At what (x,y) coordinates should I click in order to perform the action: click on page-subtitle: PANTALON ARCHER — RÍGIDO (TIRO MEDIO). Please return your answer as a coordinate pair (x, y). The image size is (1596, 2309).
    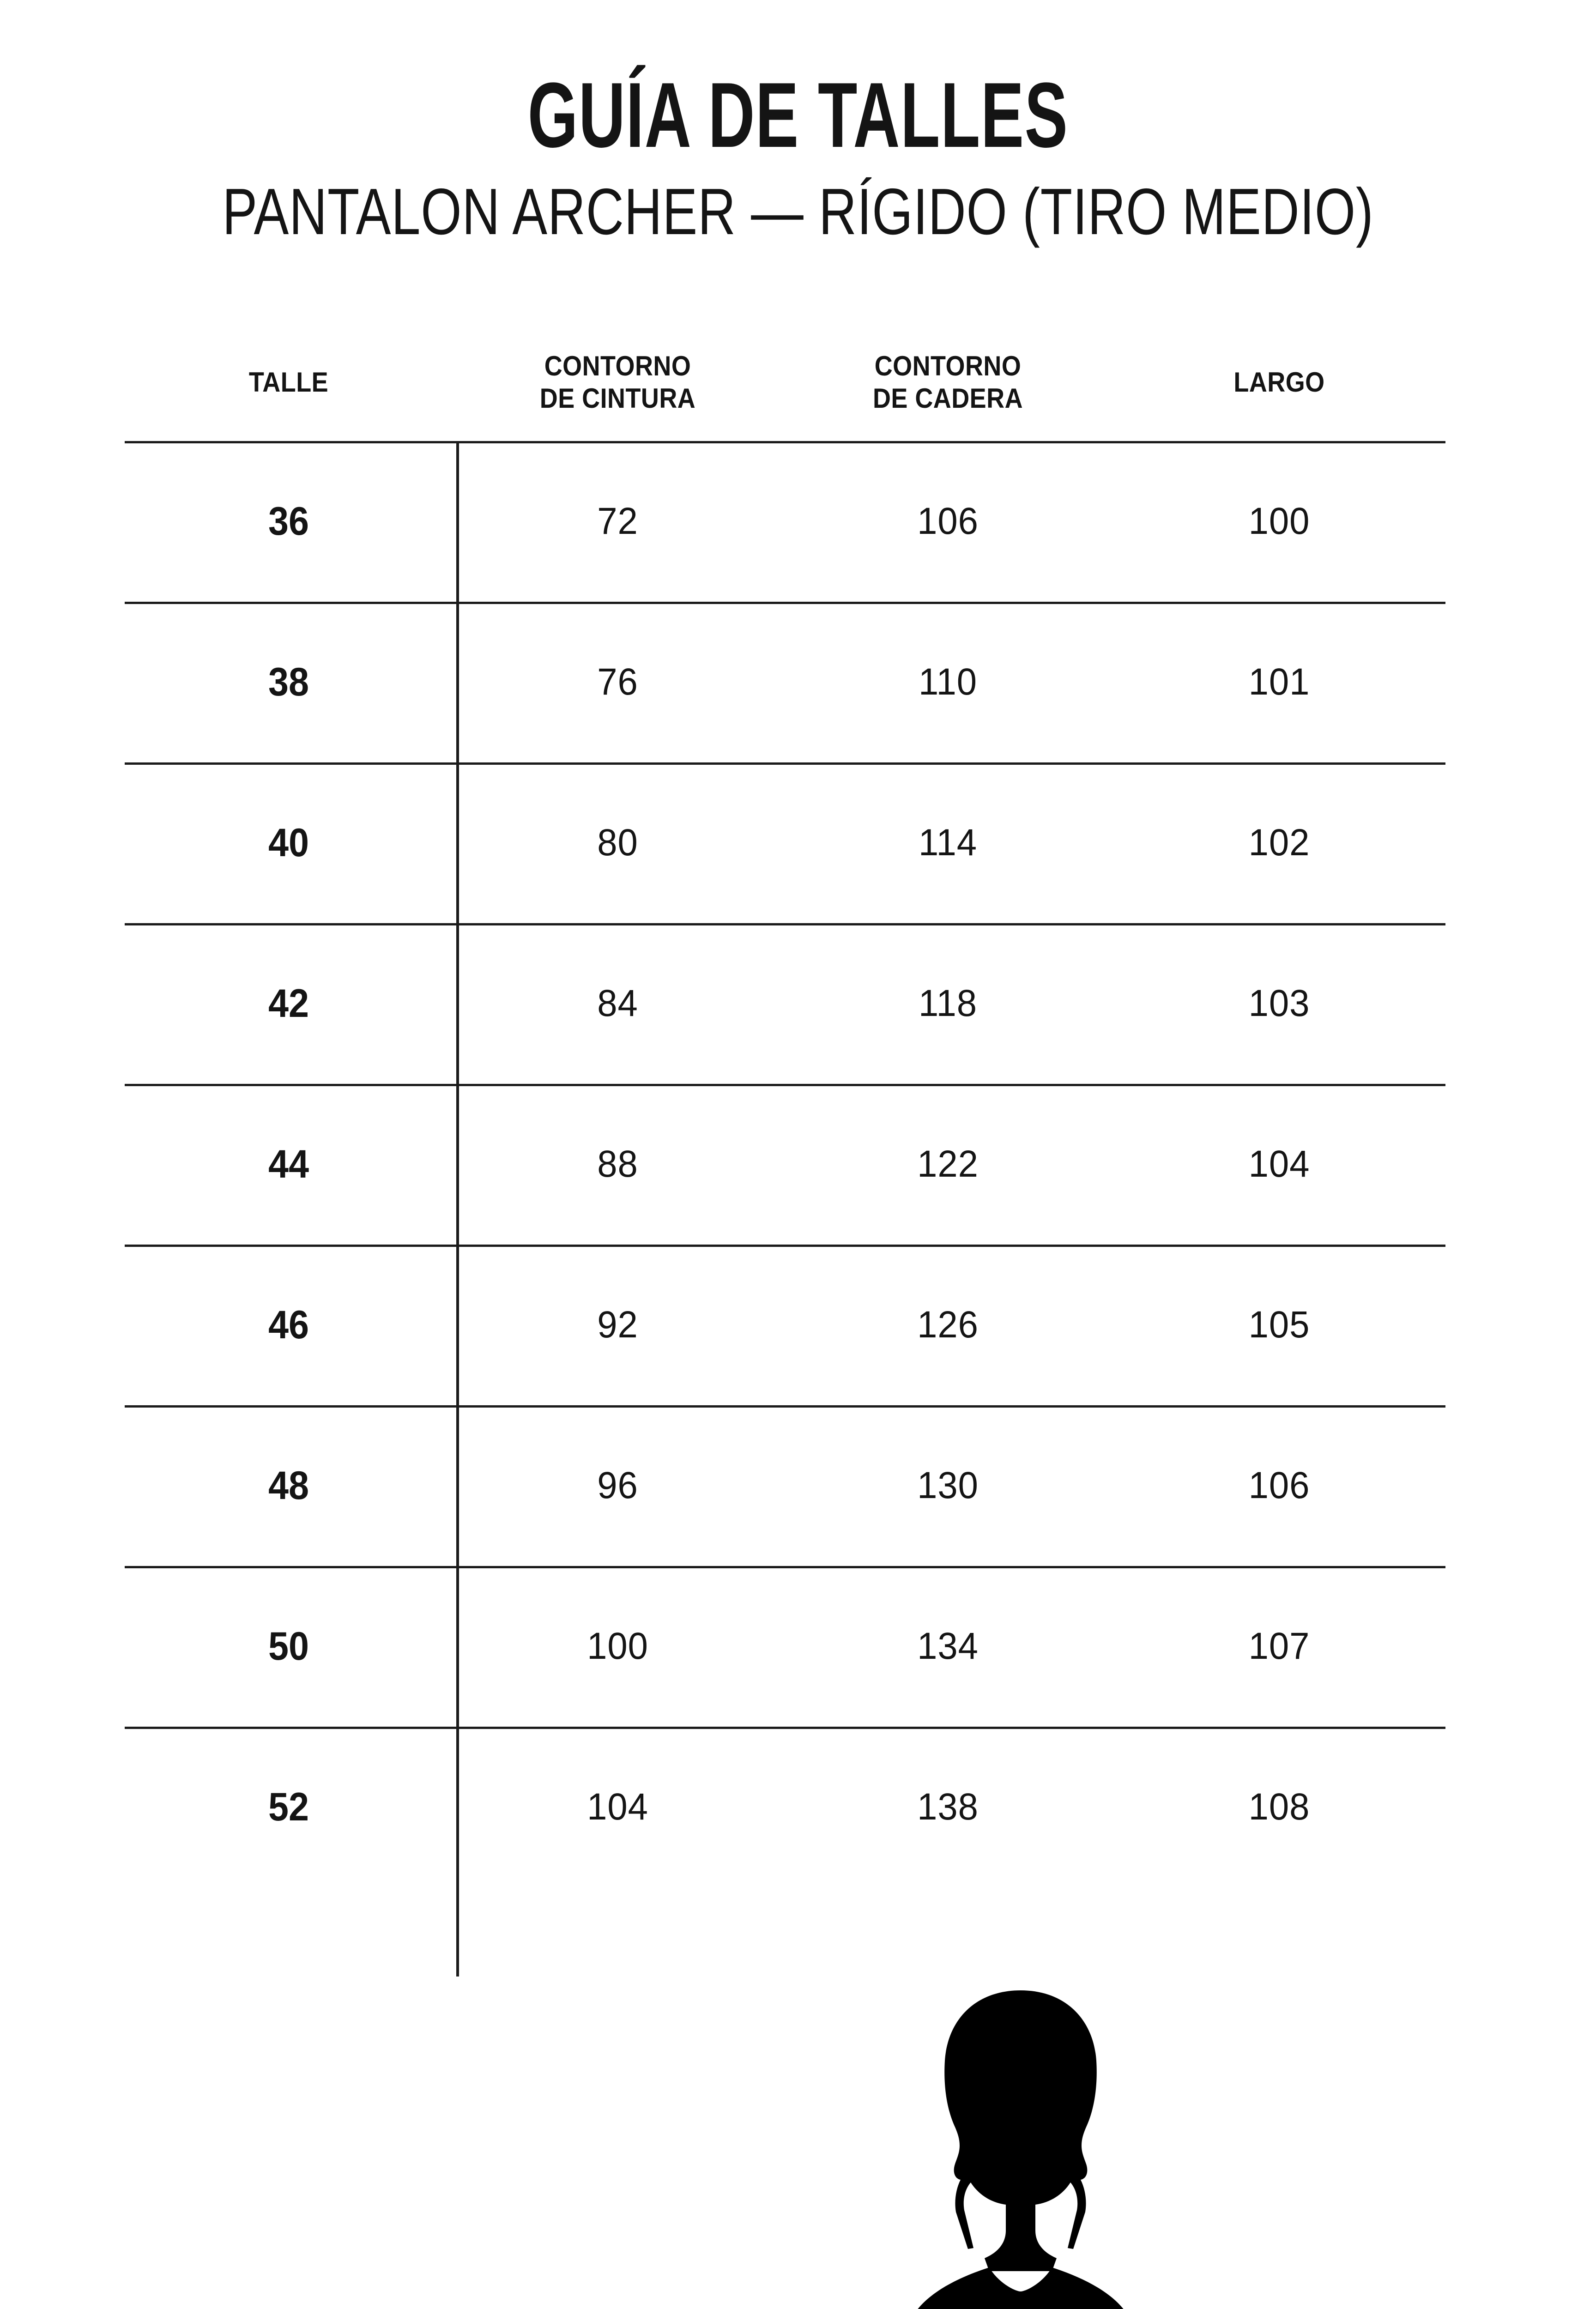
    Looking at the image, I should click on (798, 212).